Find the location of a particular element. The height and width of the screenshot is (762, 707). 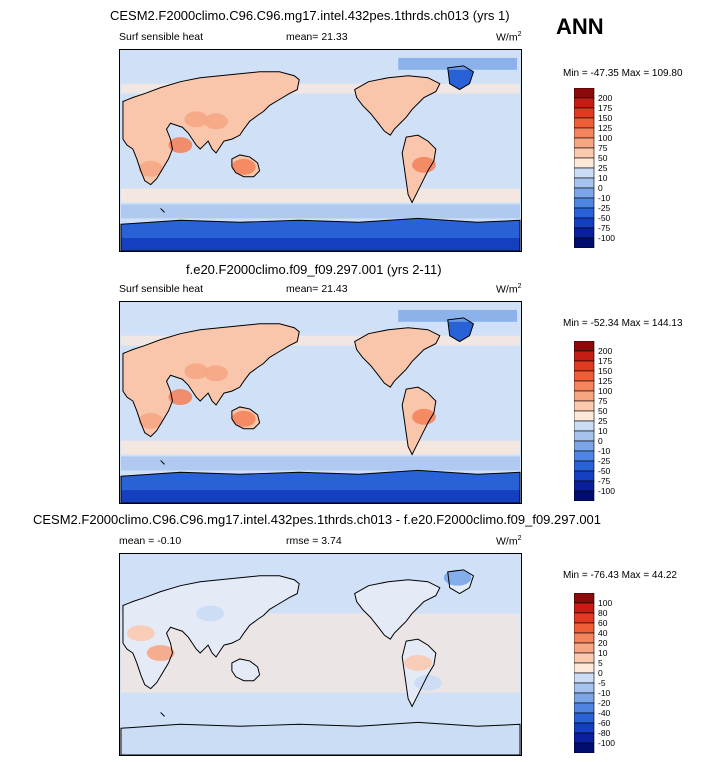

colorbar-level-label: -60 is located at coordinates (604, 723).